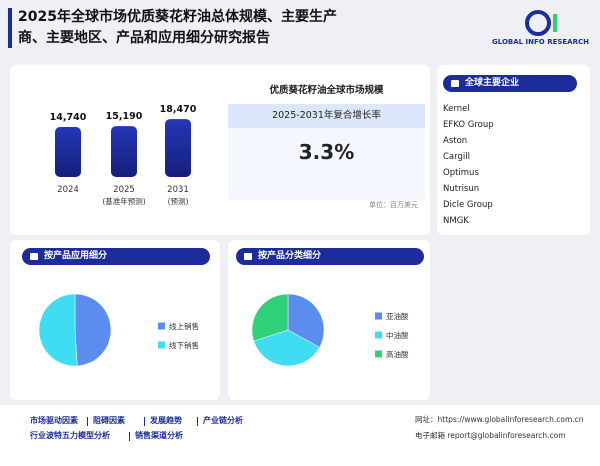 The height and width of the screenshot is (466, 600). What do you see at coordinates (68, 117) in the screenshot?
I see `value-label: 14,740` at bounding box center [68, 117].